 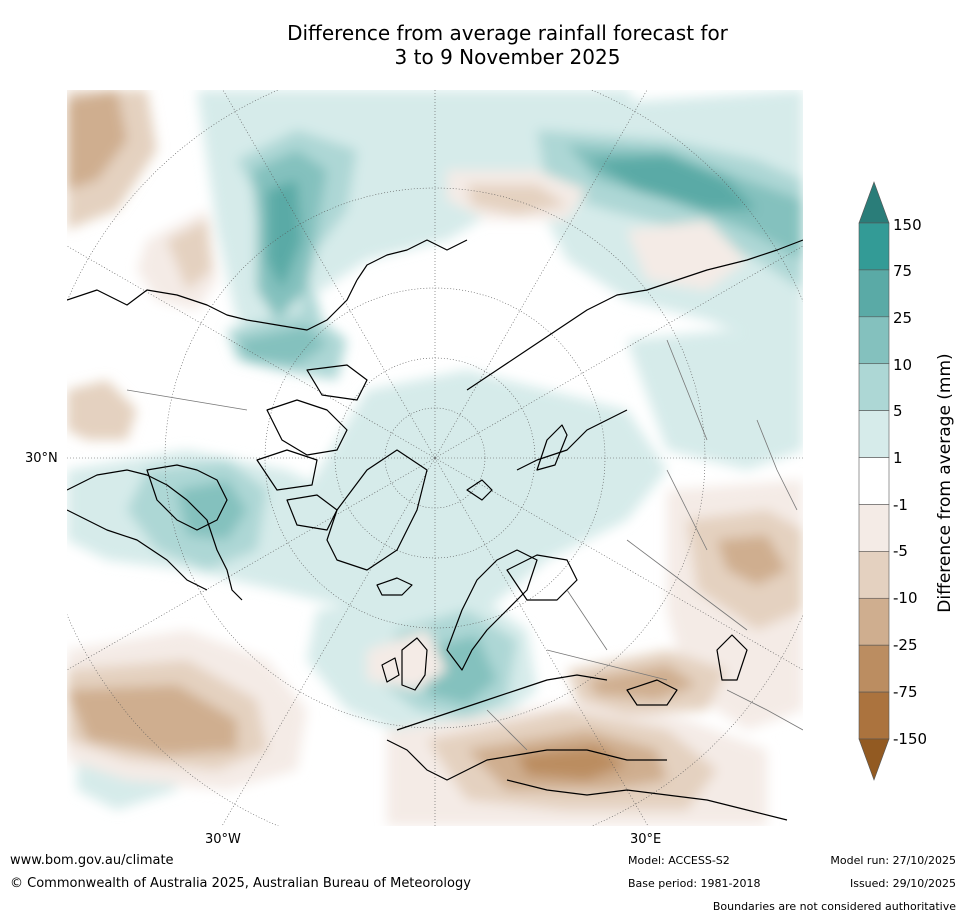 What do you see at coordinates (893, 860) in the screenshot?
I see `model-run-date: Model run: 27/10/2025` at bounding box center [893, 860].